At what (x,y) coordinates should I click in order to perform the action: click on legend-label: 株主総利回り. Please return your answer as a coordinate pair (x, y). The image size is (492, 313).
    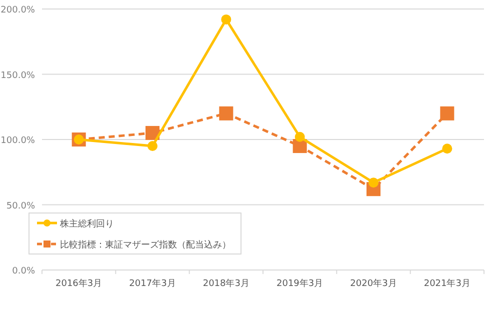
    Looking at the image, I should click on (86, 224).